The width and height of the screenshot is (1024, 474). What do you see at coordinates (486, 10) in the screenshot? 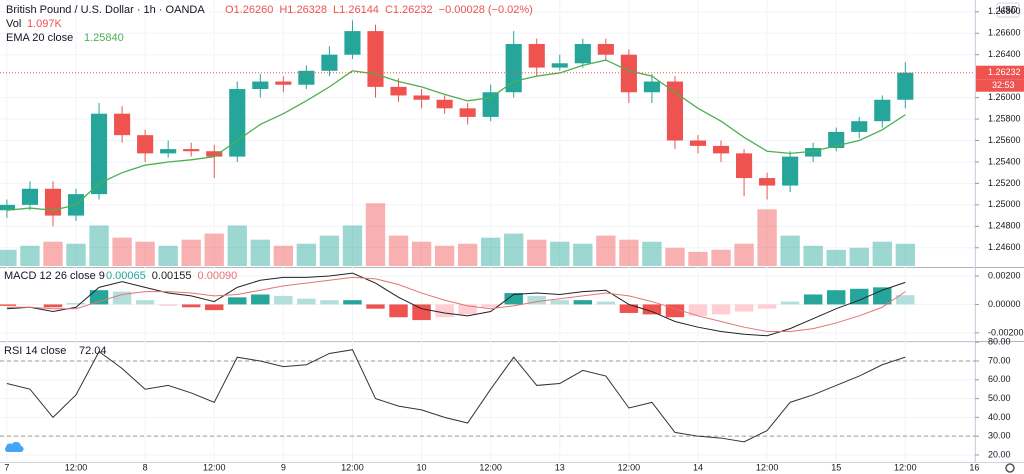
I see `ohlc-legend: −0.00028 (−0.02%)` at bounding box center [486, 10].